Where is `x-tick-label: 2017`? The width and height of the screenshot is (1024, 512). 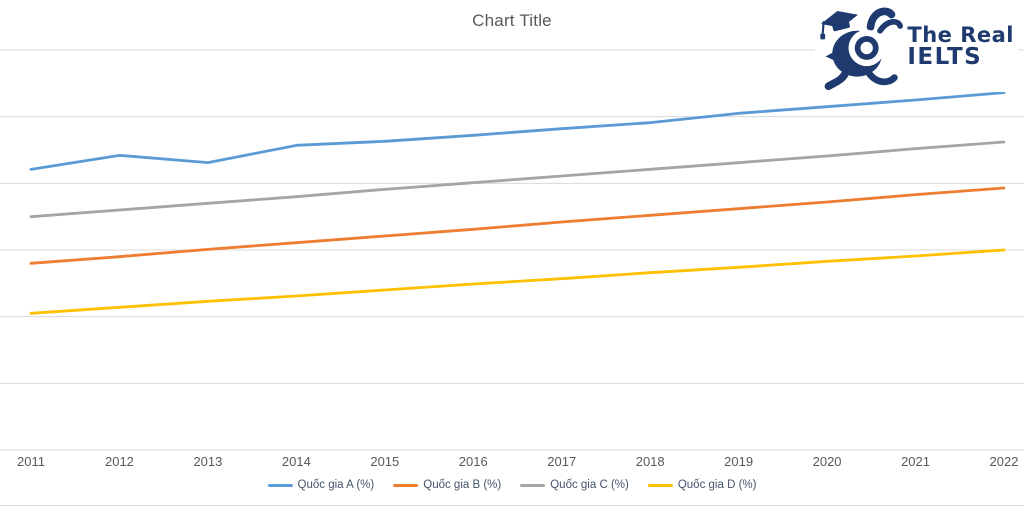 x-tick-label: 2017 is located at coordinates (562, 461).